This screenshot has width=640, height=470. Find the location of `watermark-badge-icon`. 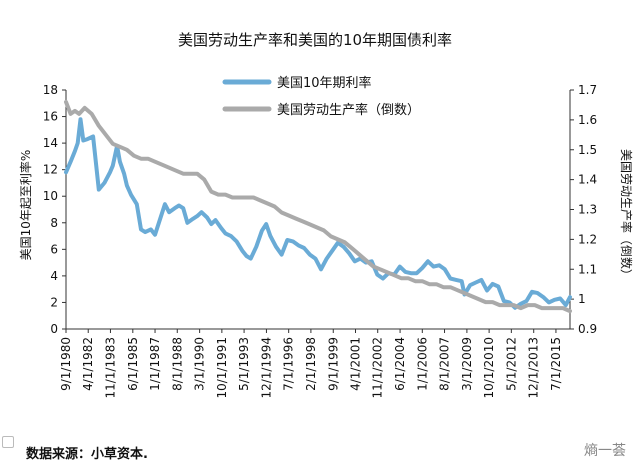

watermark-badge-icon is located at coordinates (8, 442).